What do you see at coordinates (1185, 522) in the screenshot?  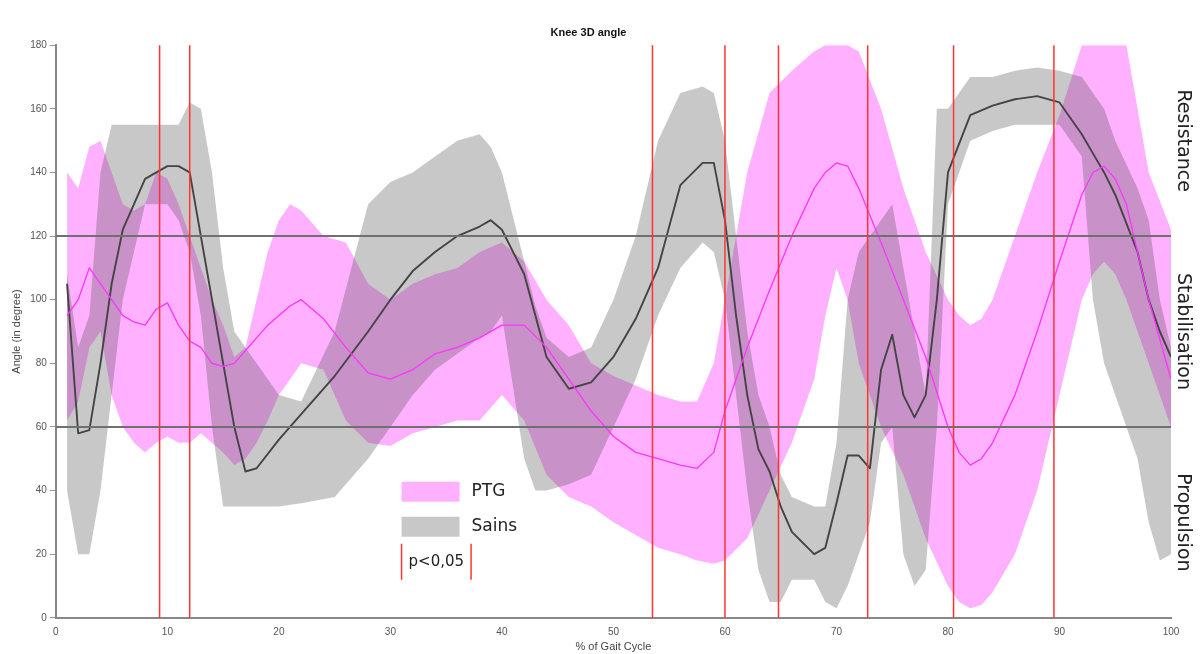 I see `text: Propulsion` at bounding box center [1185, 522].